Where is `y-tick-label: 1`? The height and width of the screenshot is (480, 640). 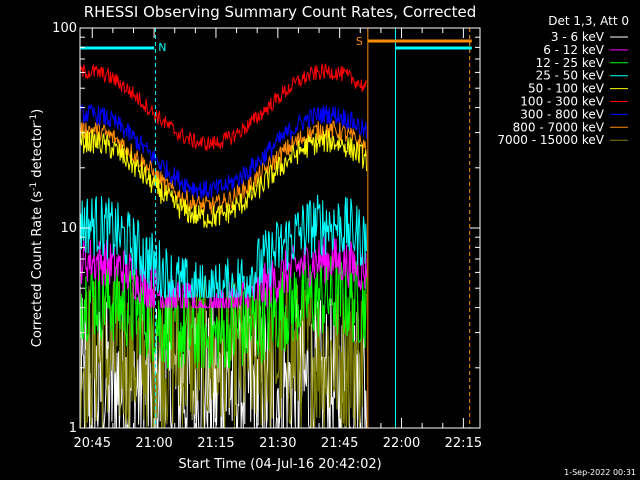
y-tick-label: 1 is located at coordinates (73, 428).